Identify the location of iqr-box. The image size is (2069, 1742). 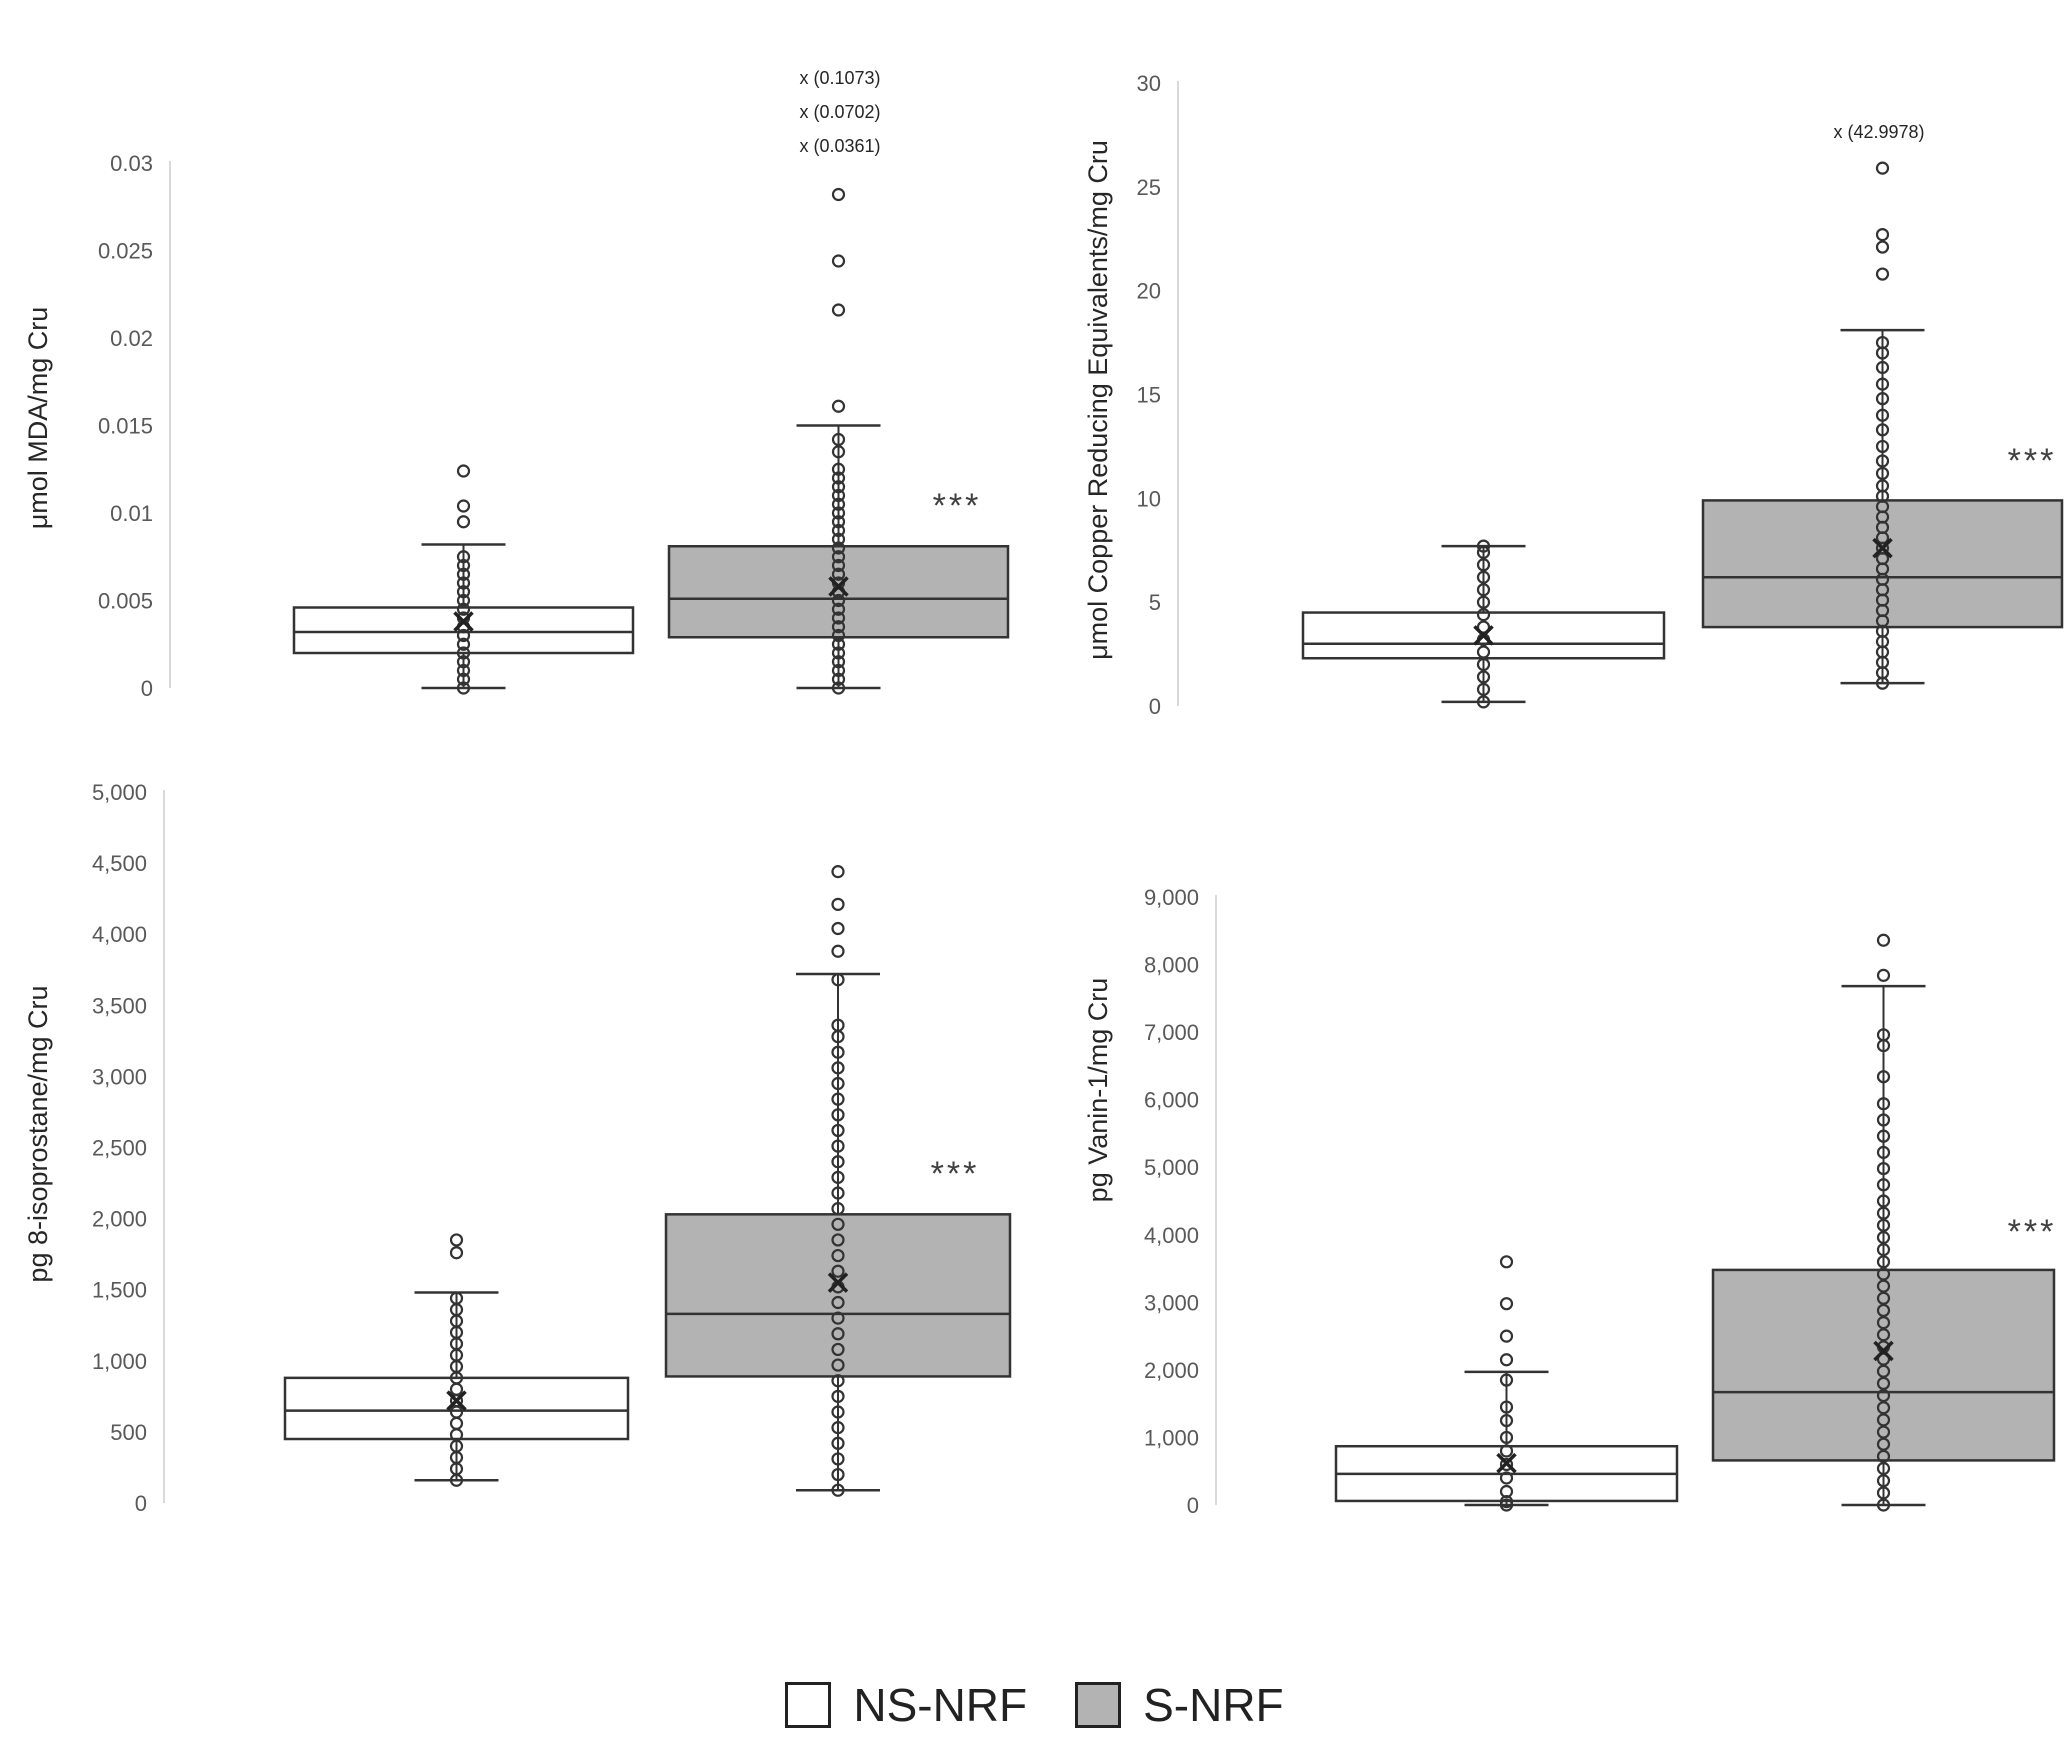
(838, 1295).